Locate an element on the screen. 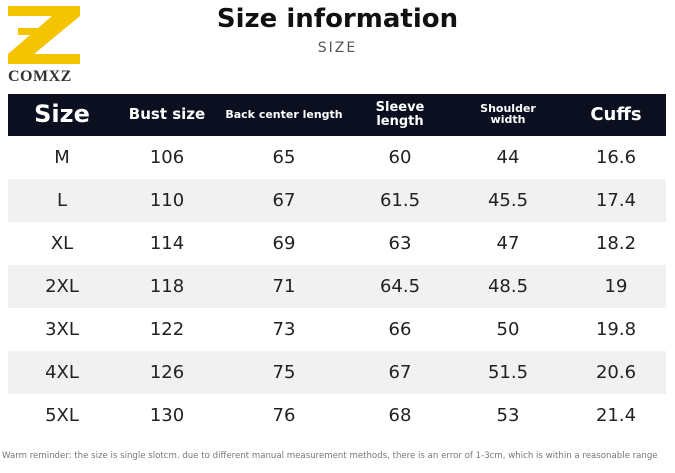 The width and height of the screenshot is (675, 473). table-cell: 2XL is located at coordinates (62, 286).